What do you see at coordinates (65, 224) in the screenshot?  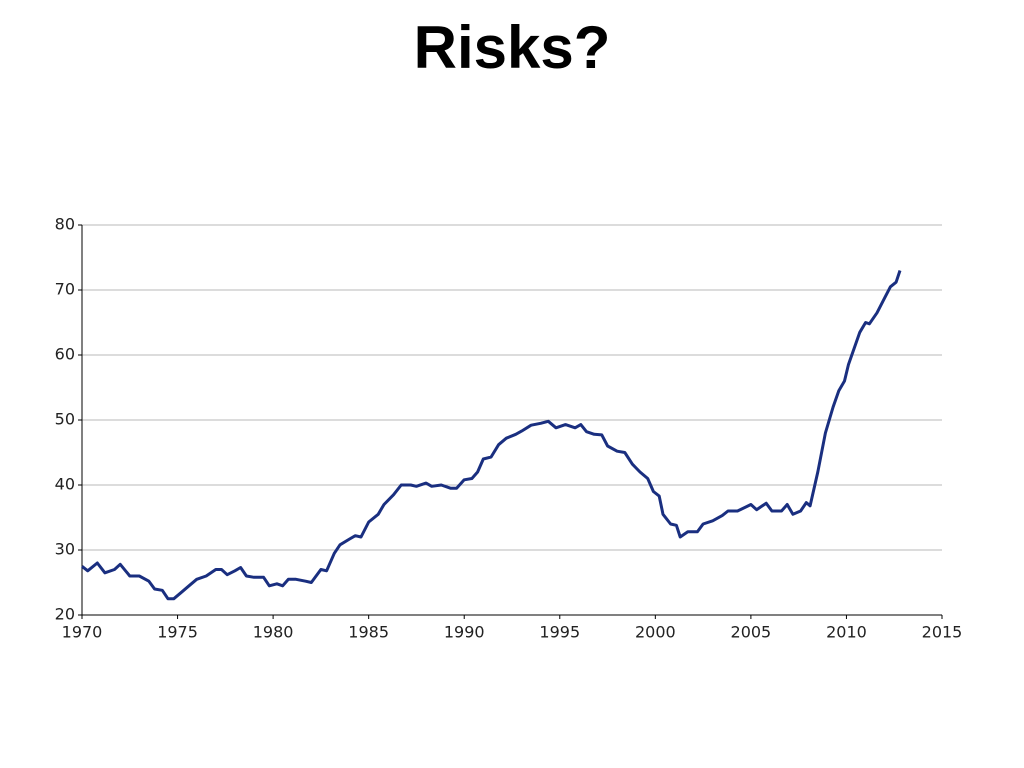 I see `y-tick-label: 80` at bounding box center [65, 224].